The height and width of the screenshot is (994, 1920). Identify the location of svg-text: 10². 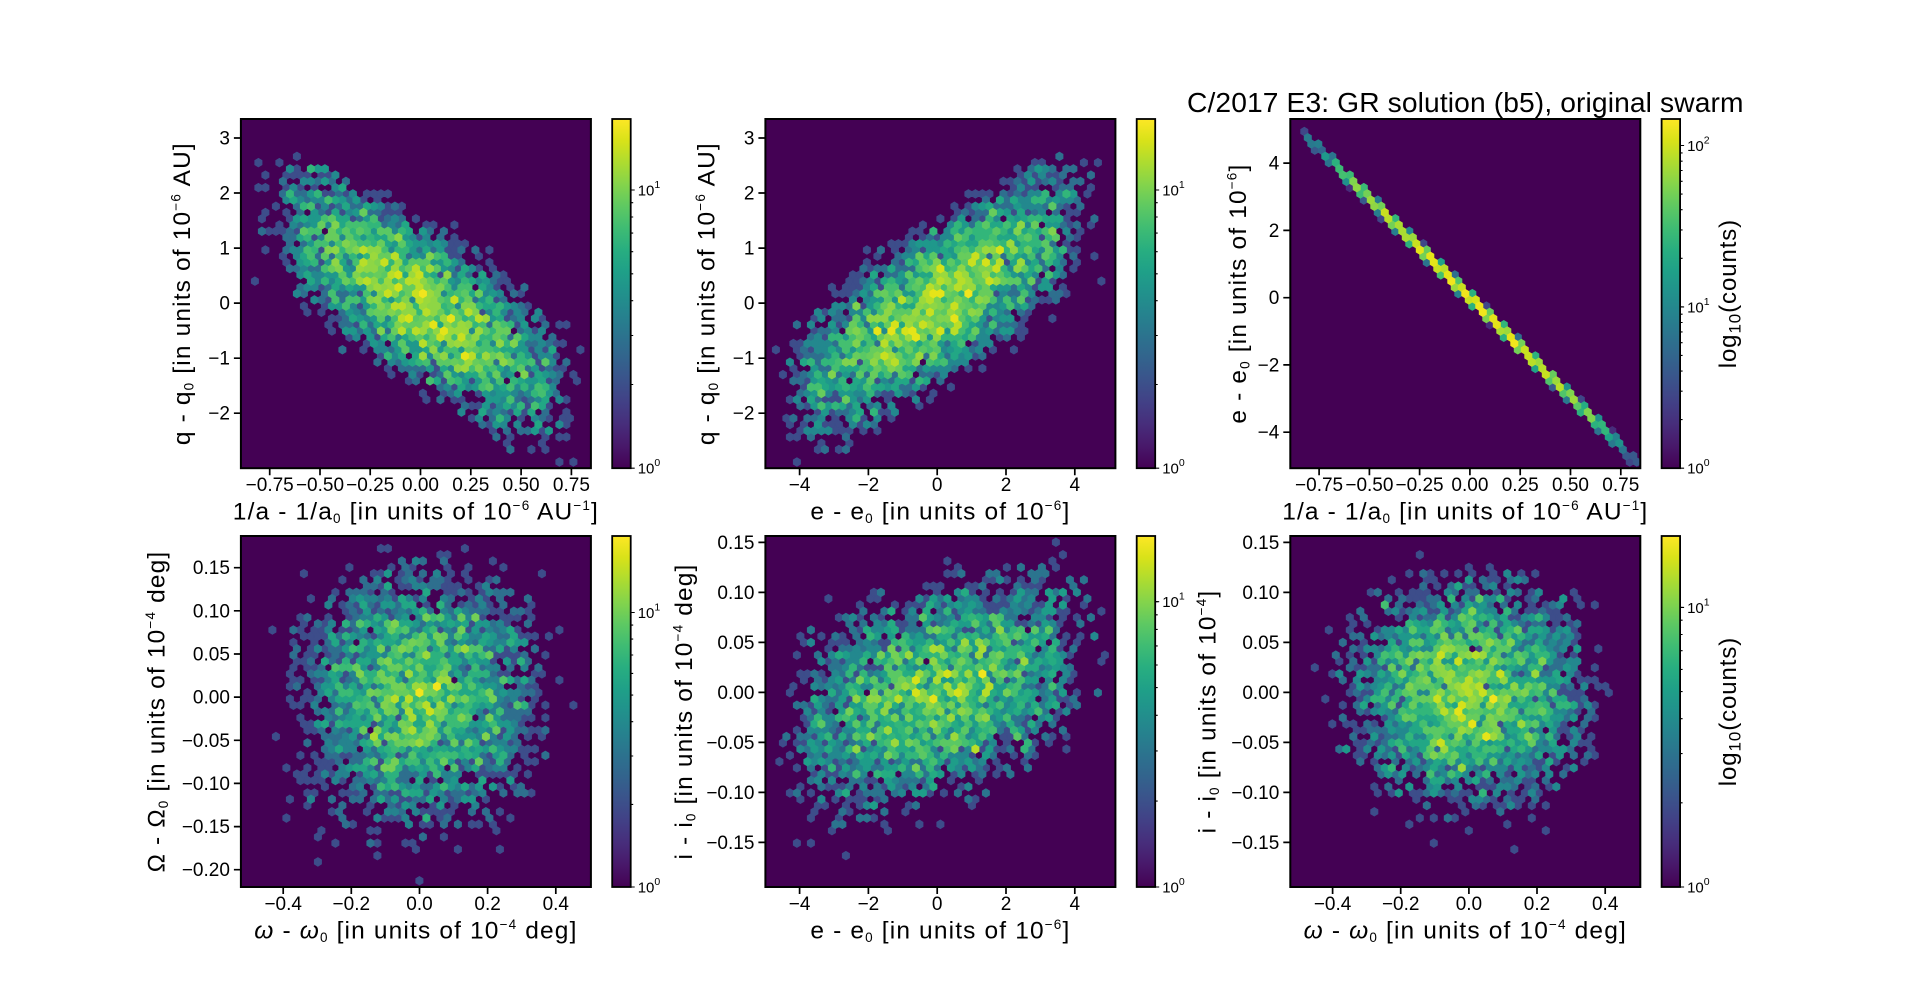
(1698, 145).